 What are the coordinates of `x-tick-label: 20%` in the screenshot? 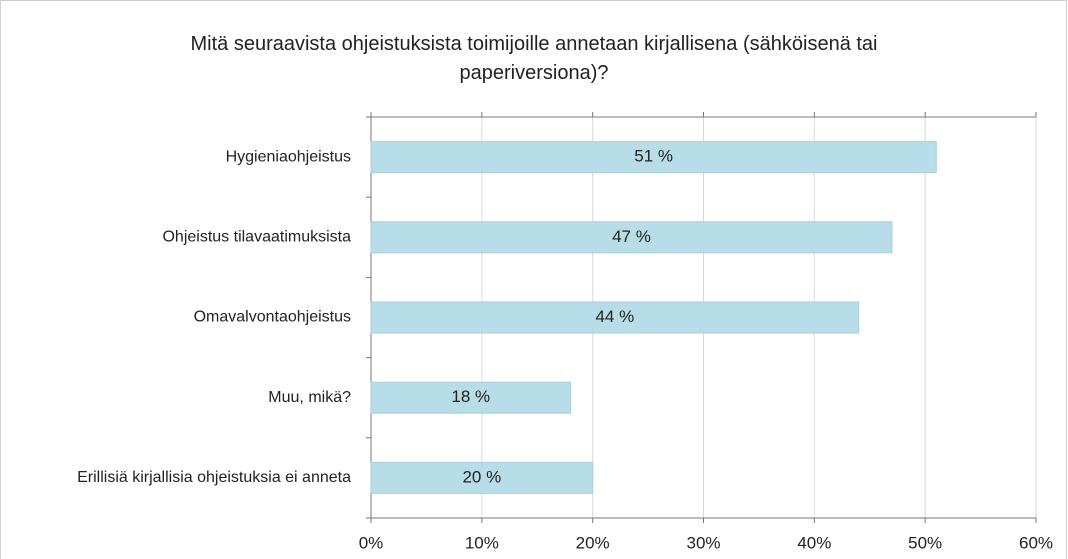 It's located at (593, 542).